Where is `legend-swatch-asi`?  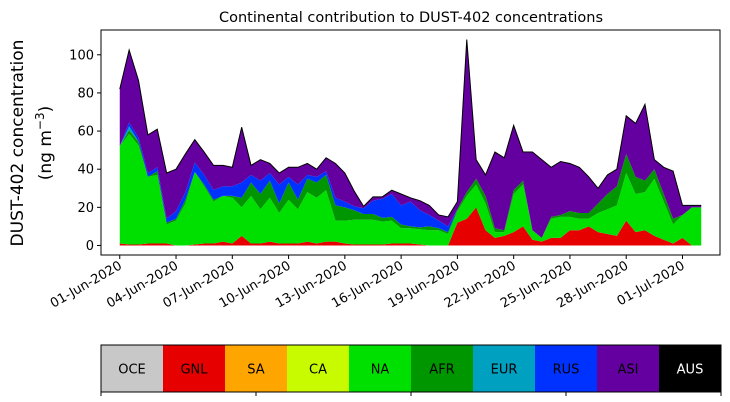 legend-swatch-asi is located at coordinates (628, 368).